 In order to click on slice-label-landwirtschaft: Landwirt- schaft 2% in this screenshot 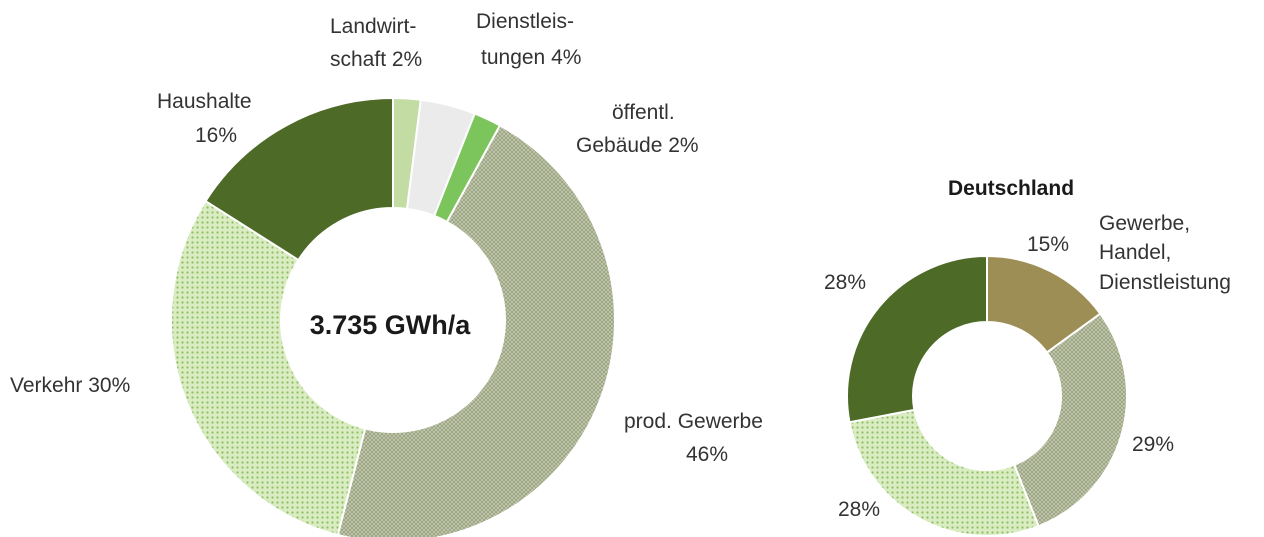, I will do `click(376, 43)`.